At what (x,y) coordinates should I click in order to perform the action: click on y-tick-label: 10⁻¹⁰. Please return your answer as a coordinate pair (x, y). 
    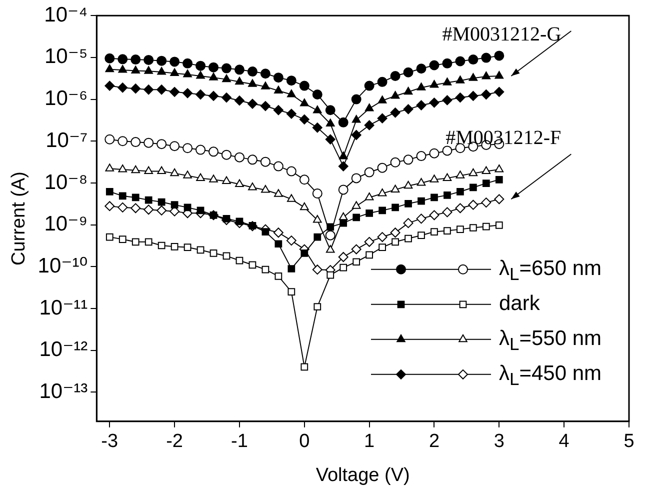
    Looking at the image, I should click on (63, 266).